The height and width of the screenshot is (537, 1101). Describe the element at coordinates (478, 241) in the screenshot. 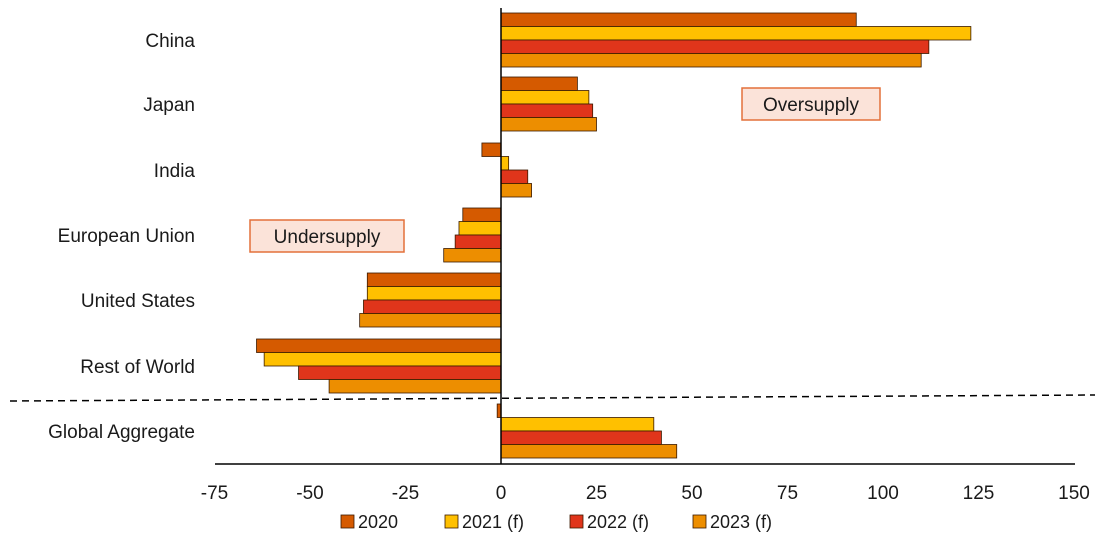

I see `bar-european-union-2022-f-` at that location.